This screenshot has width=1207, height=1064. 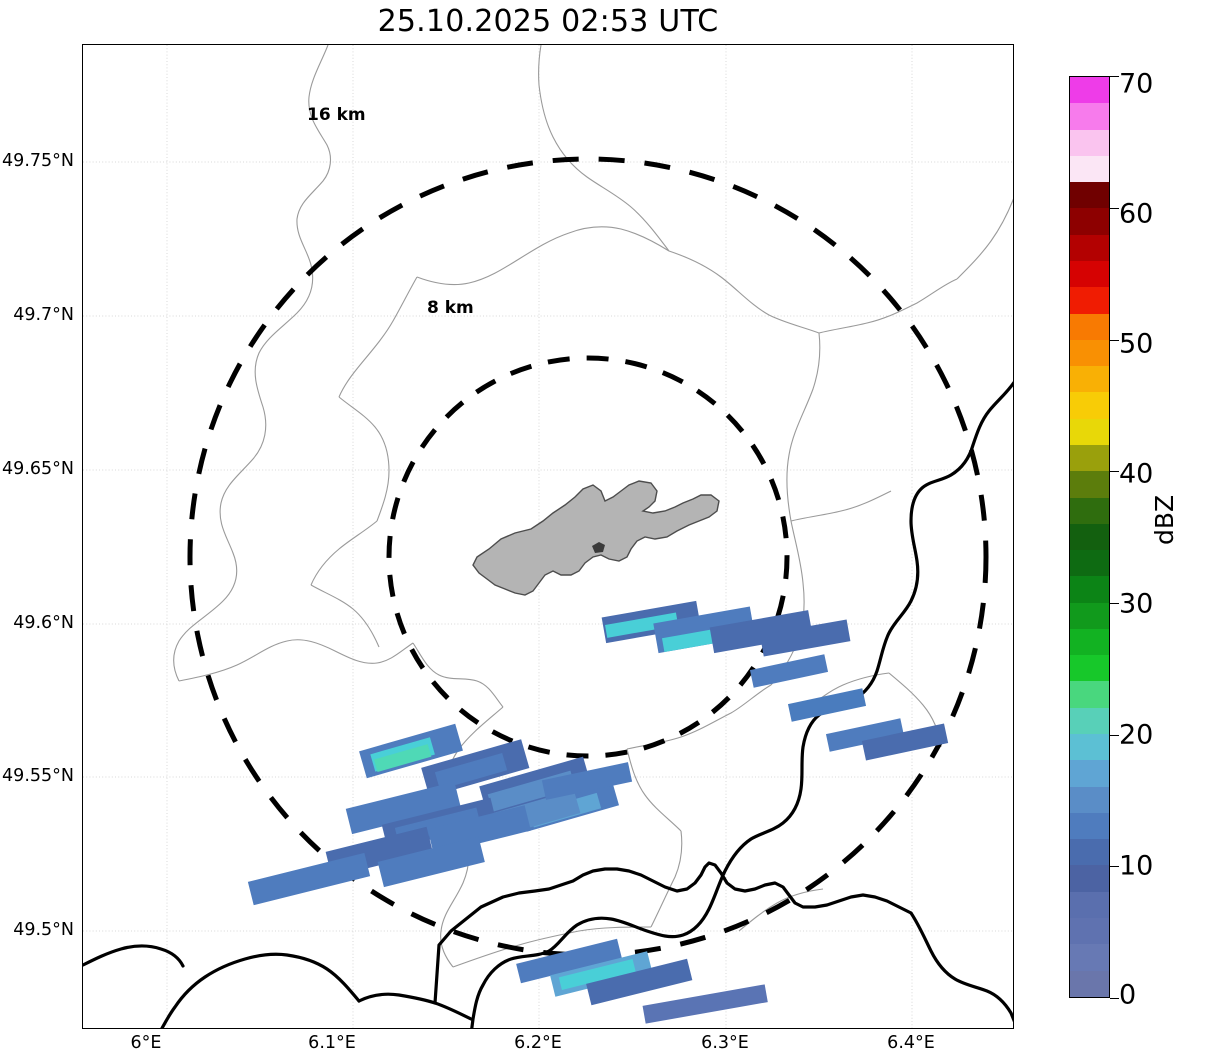 What do you see at coordinates (1136, 84) in the screenshot?
I see `colorbar-tick-70: 70` at bounding box center [1136, 84].